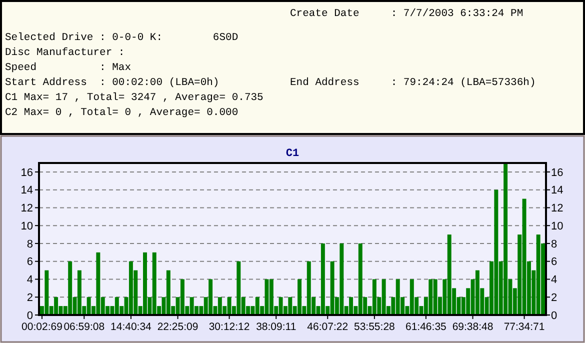 This screenshot has width=585, height=343. I want to click on x-tick-label: 61:46:35, so click(426, 327).